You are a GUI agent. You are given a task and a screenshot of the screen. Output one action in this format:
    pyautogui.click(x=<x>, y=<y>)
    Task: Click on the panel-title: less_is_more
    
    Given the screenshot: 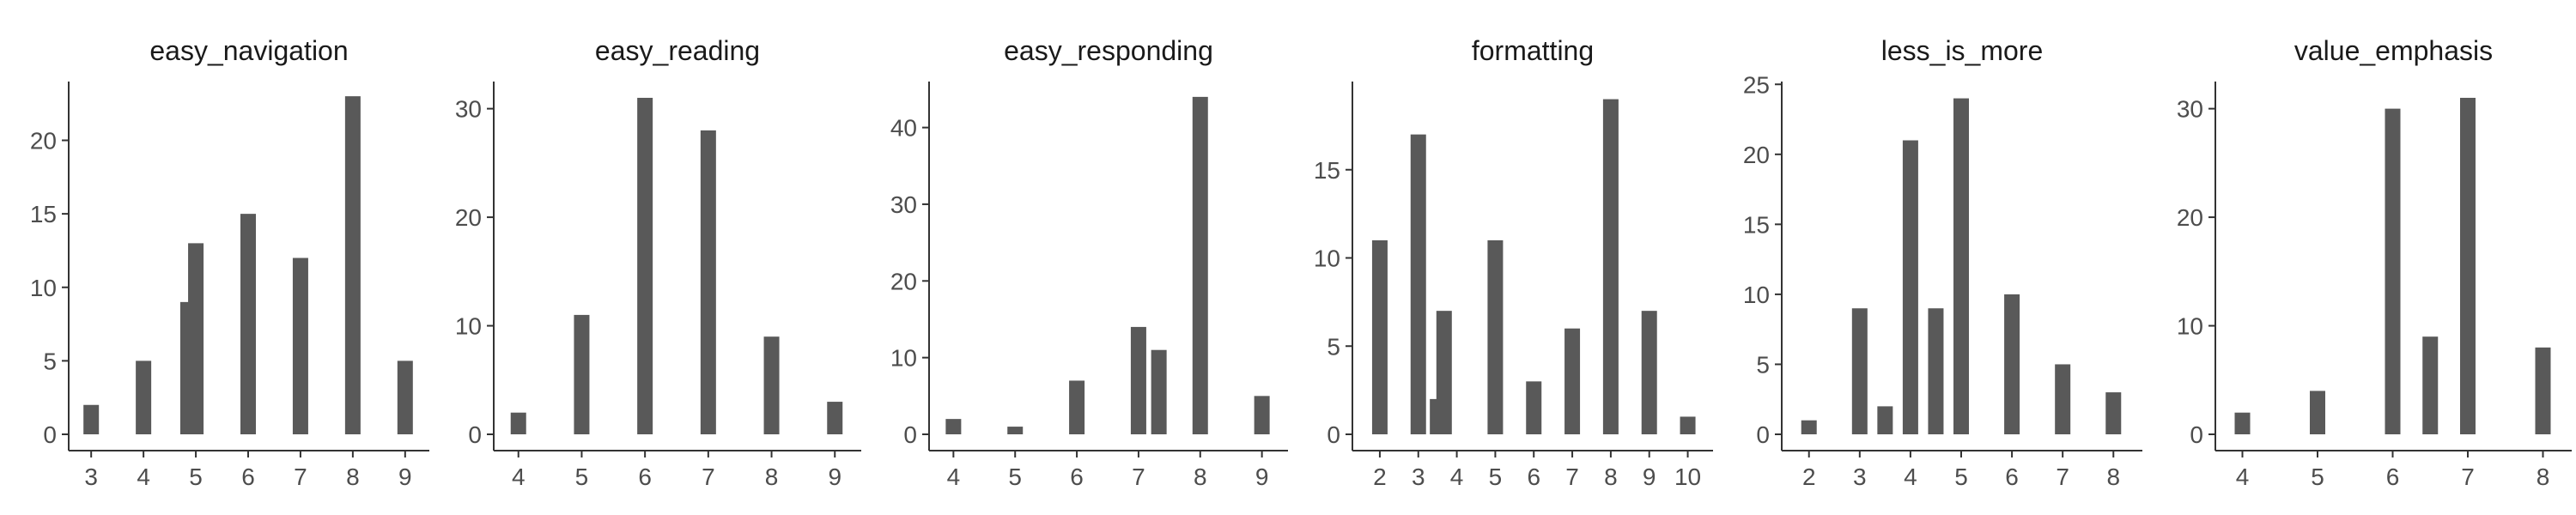 What is the action you would take?
    pyautogui.click(x=1962, y=50)
    